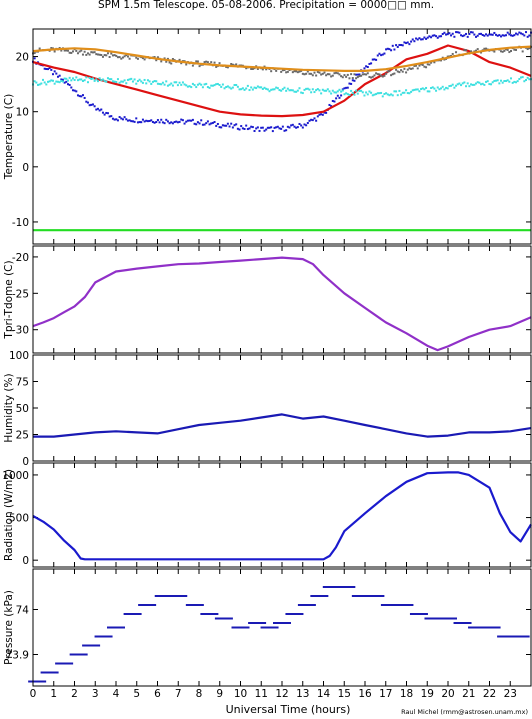 The width and height of the screenshot is (532, 719). I want to click on y-tick-label: -20, so click(20, 258).